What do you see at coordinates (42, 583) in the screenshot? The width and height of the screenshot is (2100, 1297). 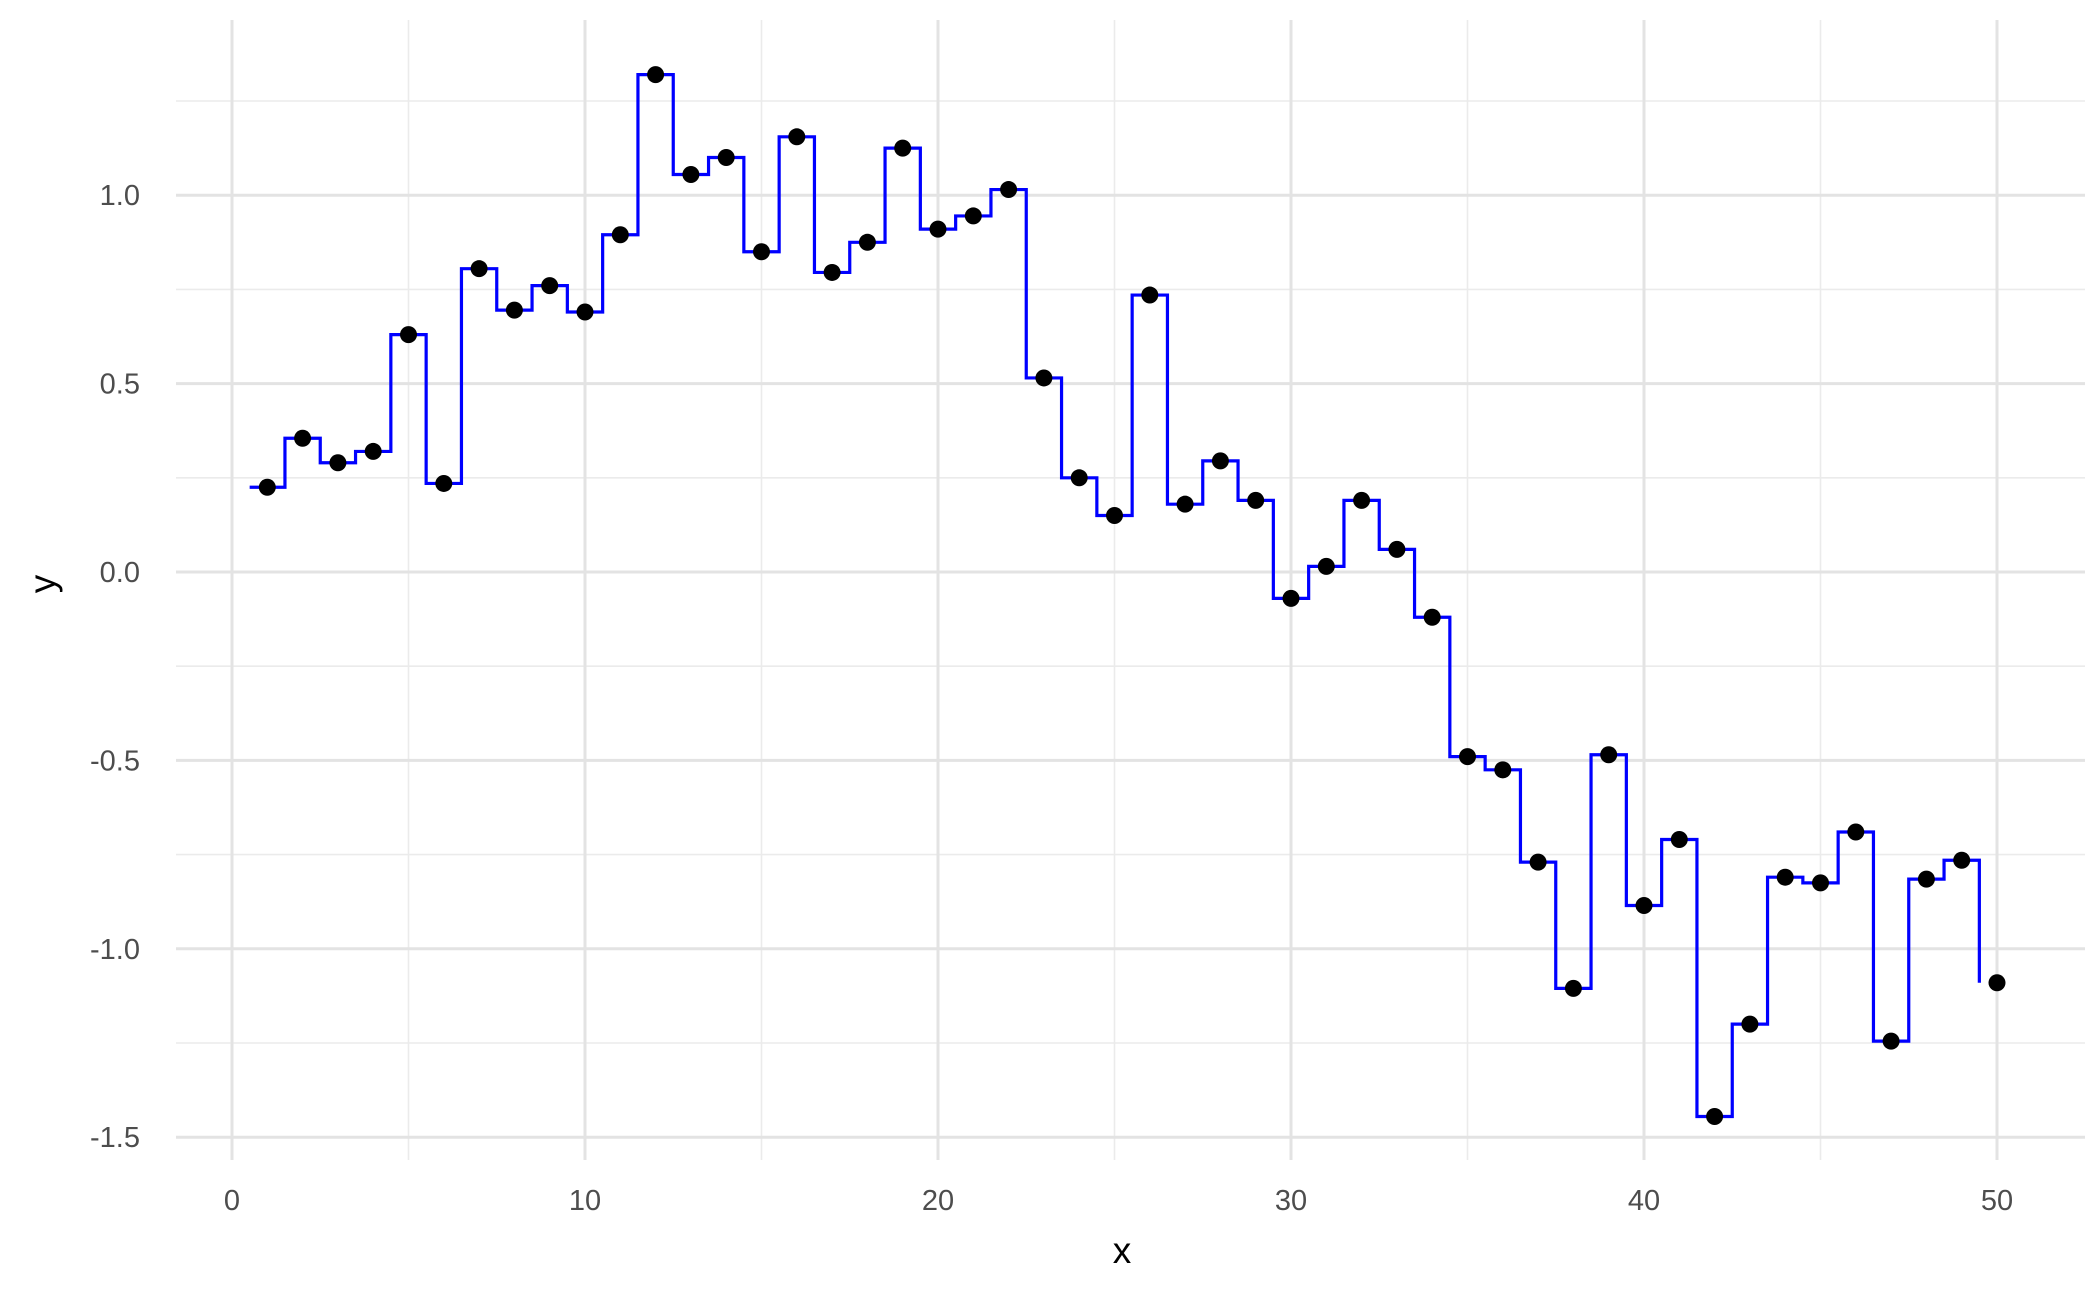 I see `y-axis-title: y` at bounding box center [42, 583].